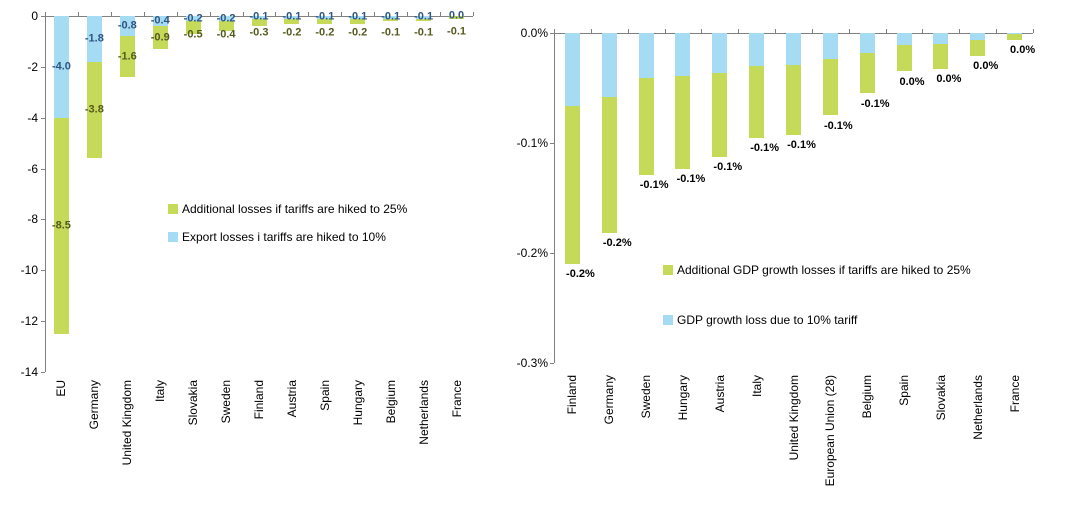  I want to click on bar-label-green: -3.8, so click(94, 109).